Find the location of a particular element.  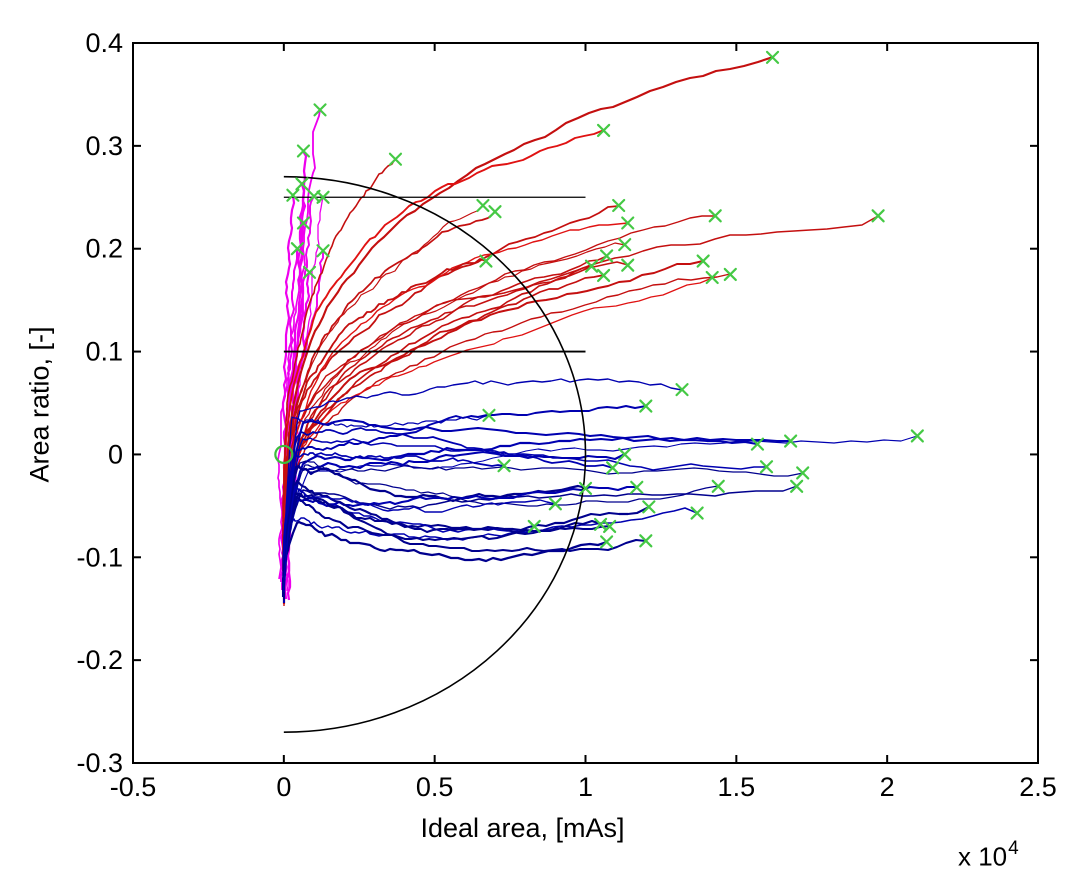

y-tick-label: 0 is located at coordinates (115, 454).